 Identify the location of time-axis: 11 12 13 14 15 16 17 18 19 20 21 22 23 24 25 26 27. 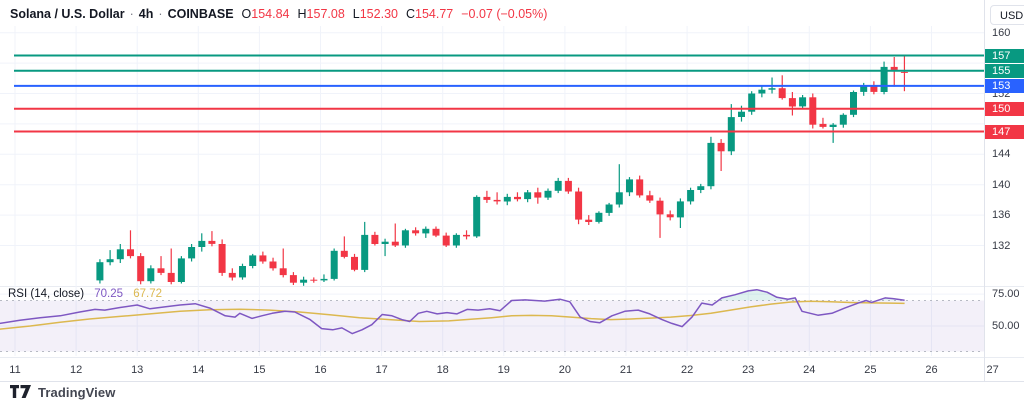
(512, 370).